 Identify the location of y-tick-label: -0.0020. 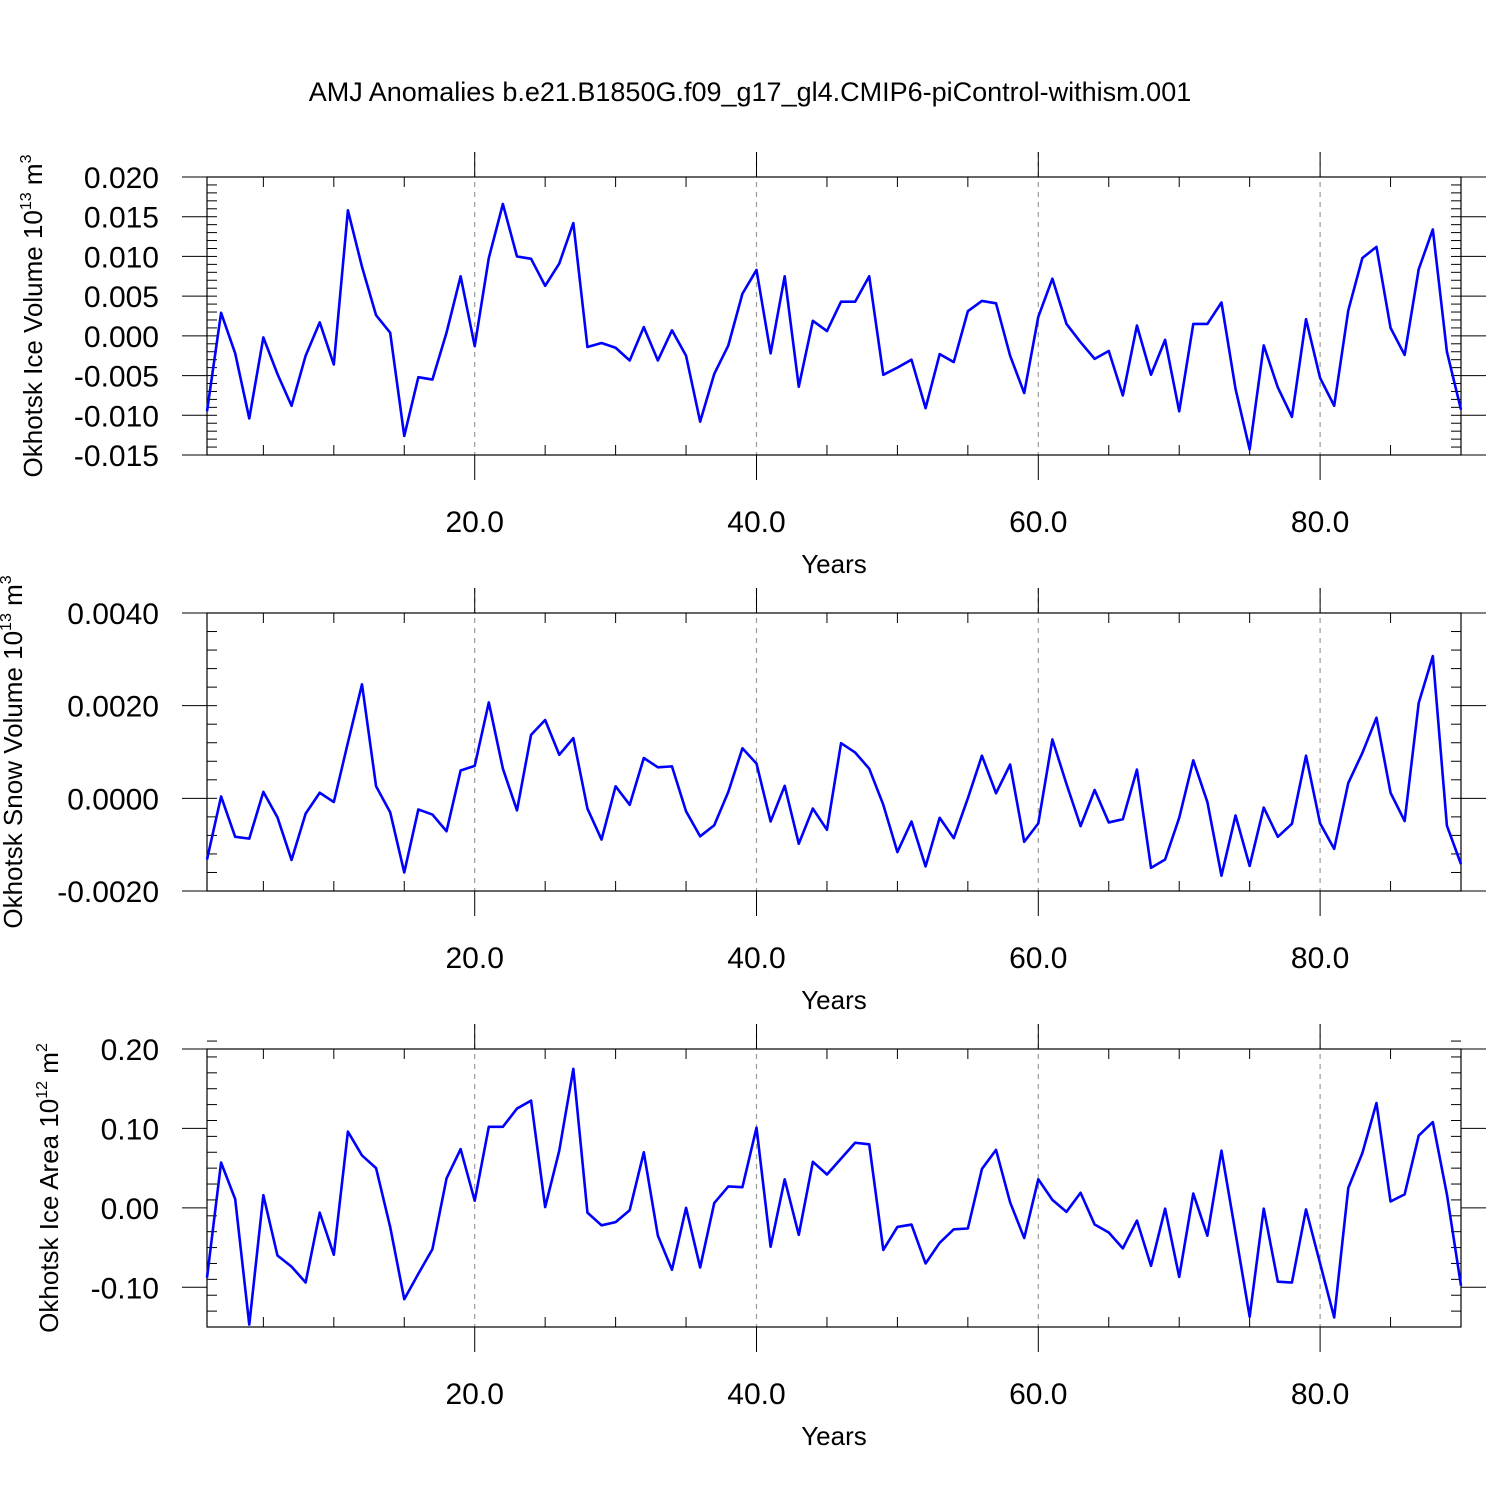
(108, 892).